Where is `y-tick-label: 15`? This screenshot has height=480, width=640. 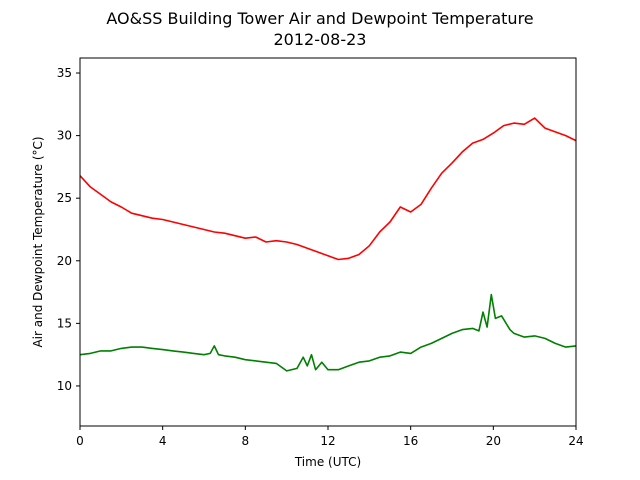
y-tick-label: 15 is located at coordinates (64, 323).